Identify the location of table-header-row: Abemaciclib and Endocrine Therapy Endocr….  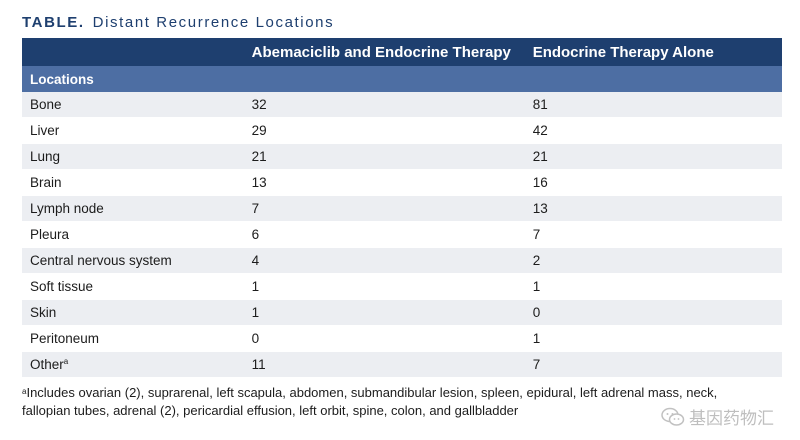
(402, 52).